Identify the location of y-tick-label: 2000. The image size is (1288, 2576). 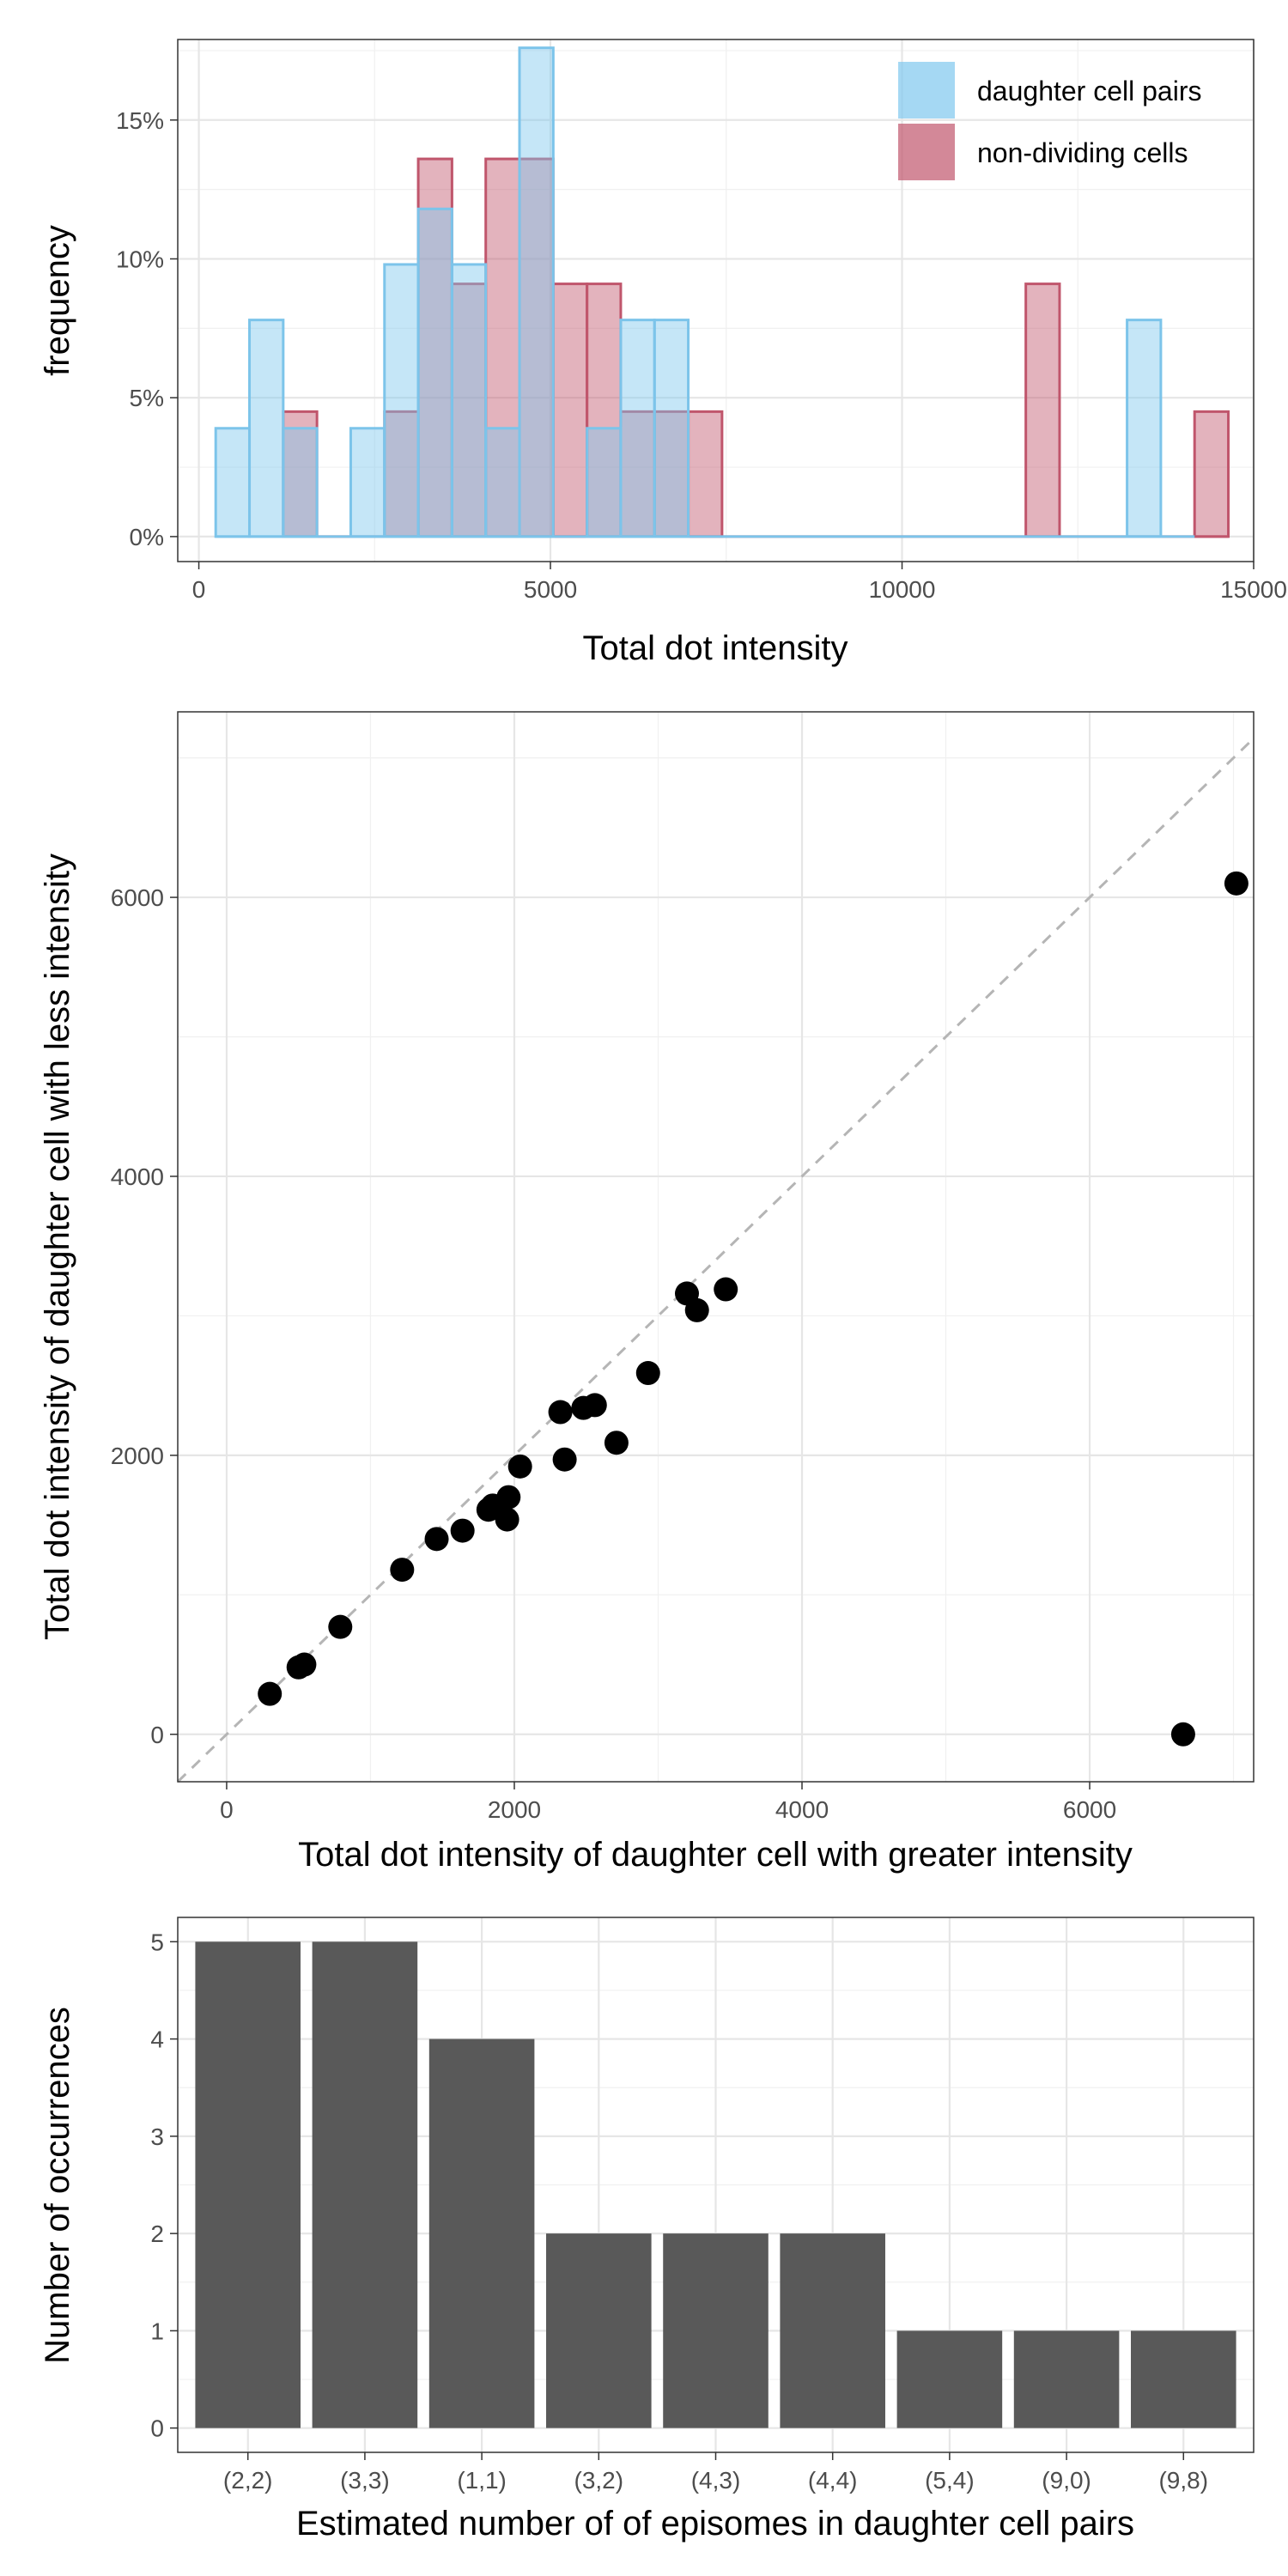
(137, 1456).